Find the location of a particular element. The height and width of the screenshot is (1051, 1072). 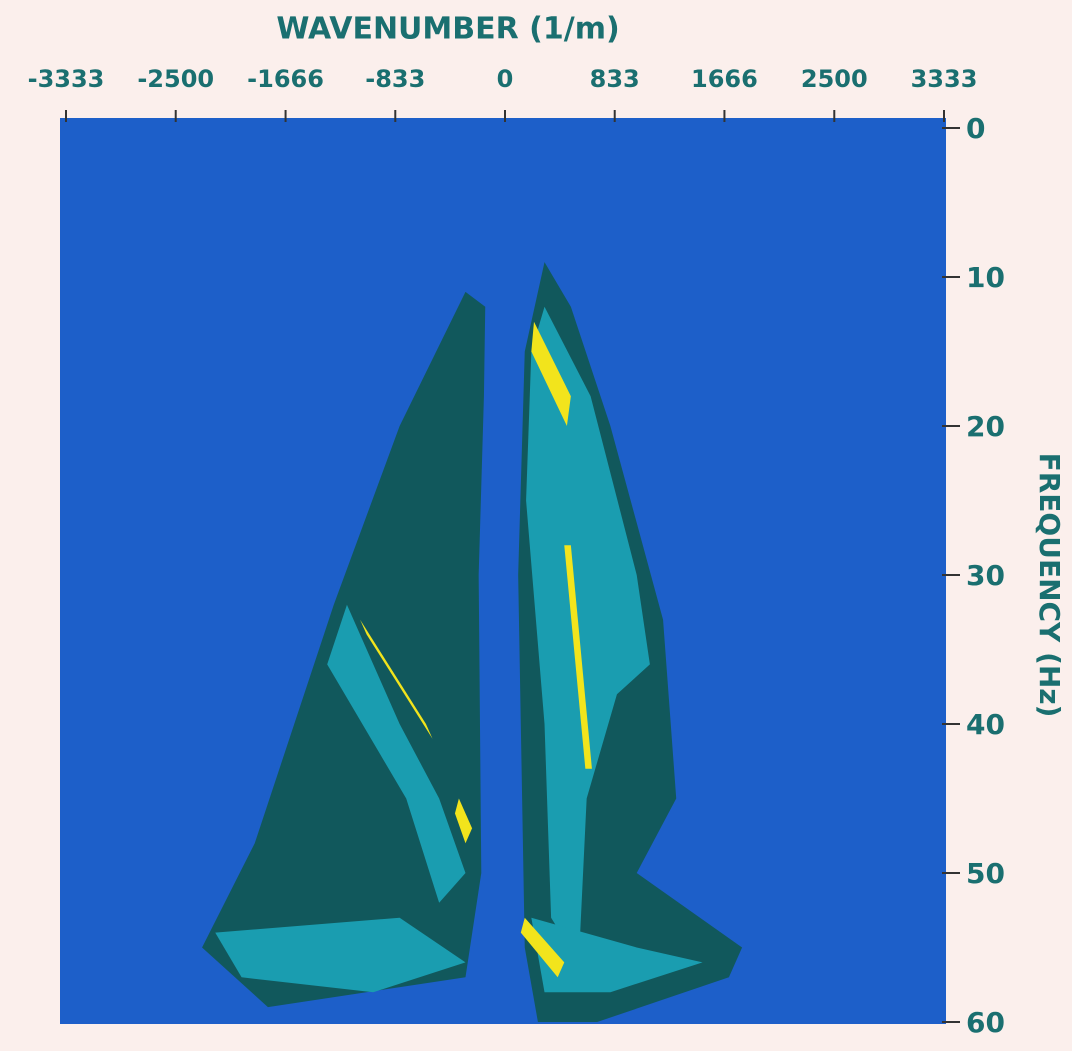

y-tick-label: 40 is located at coordinates (985, 724).